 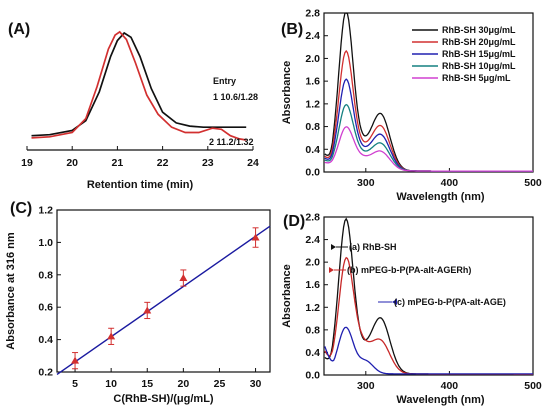 I want to click on tick-label-c-x: 15, so click(x=147, y=384).